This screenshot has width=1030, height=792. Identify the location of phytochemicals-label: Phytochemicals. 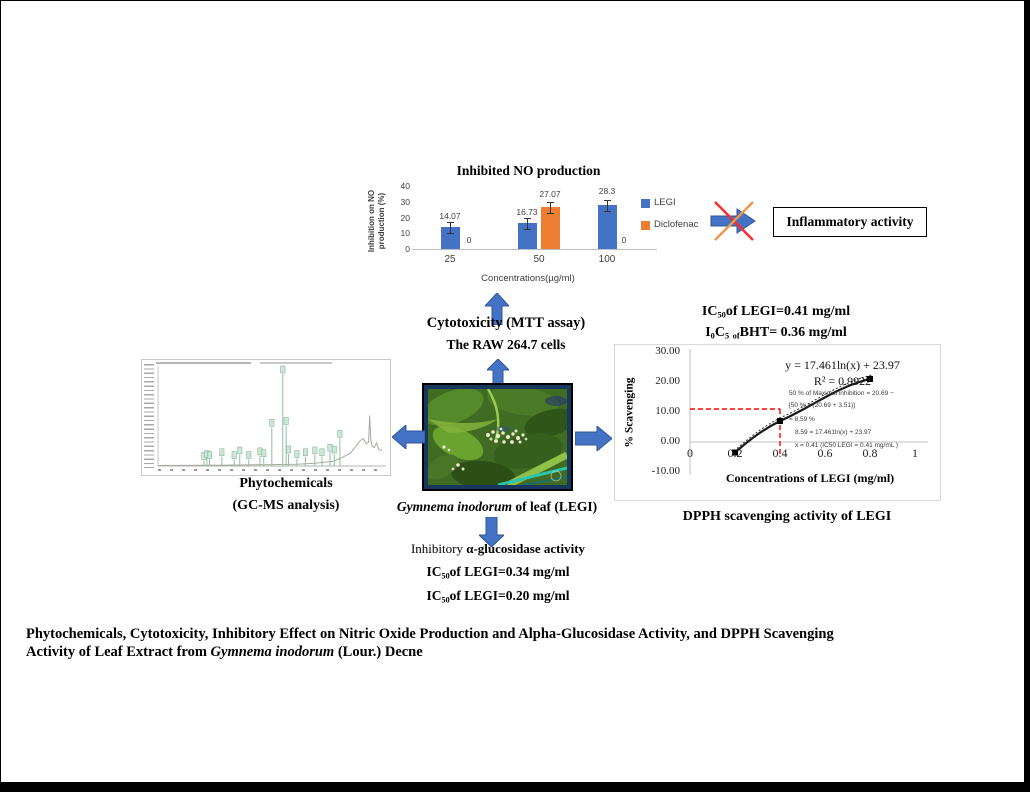
(286, 483).